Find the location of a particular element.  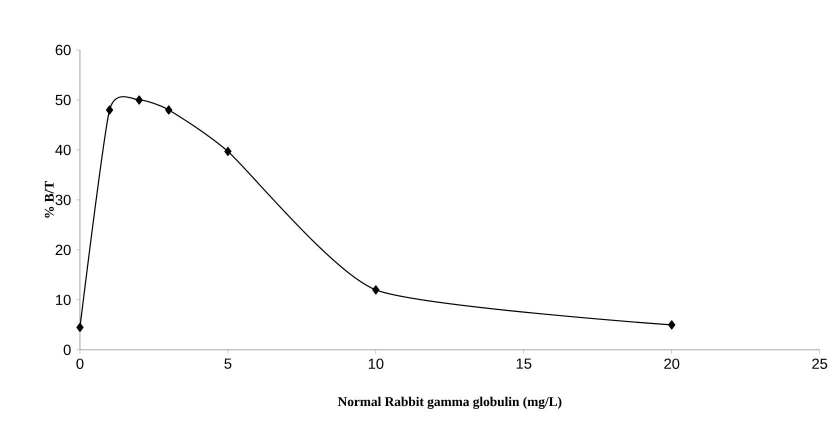

x-tick-label: 25 is located at coordinates (820, 364).